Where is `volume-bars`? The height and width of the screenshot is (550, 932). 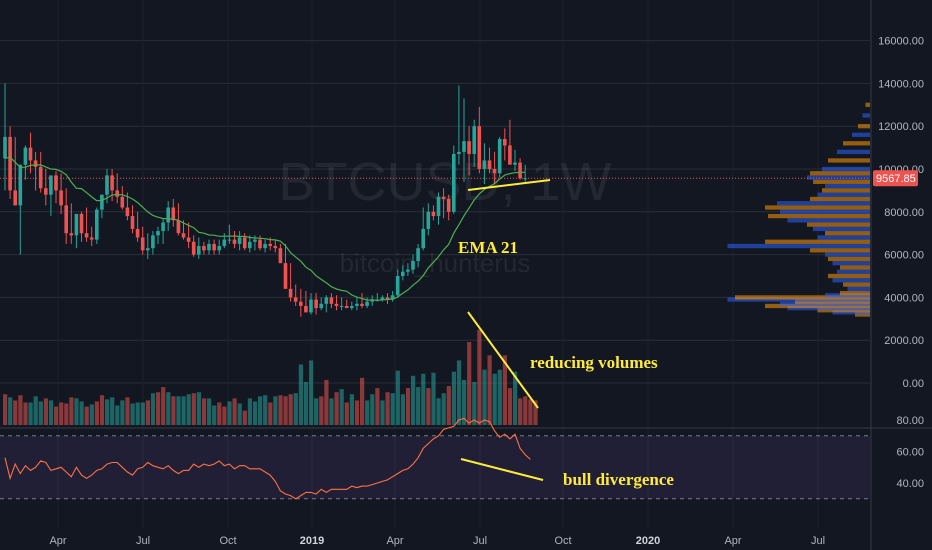
volume-bars is located at coordinates (270, 377).